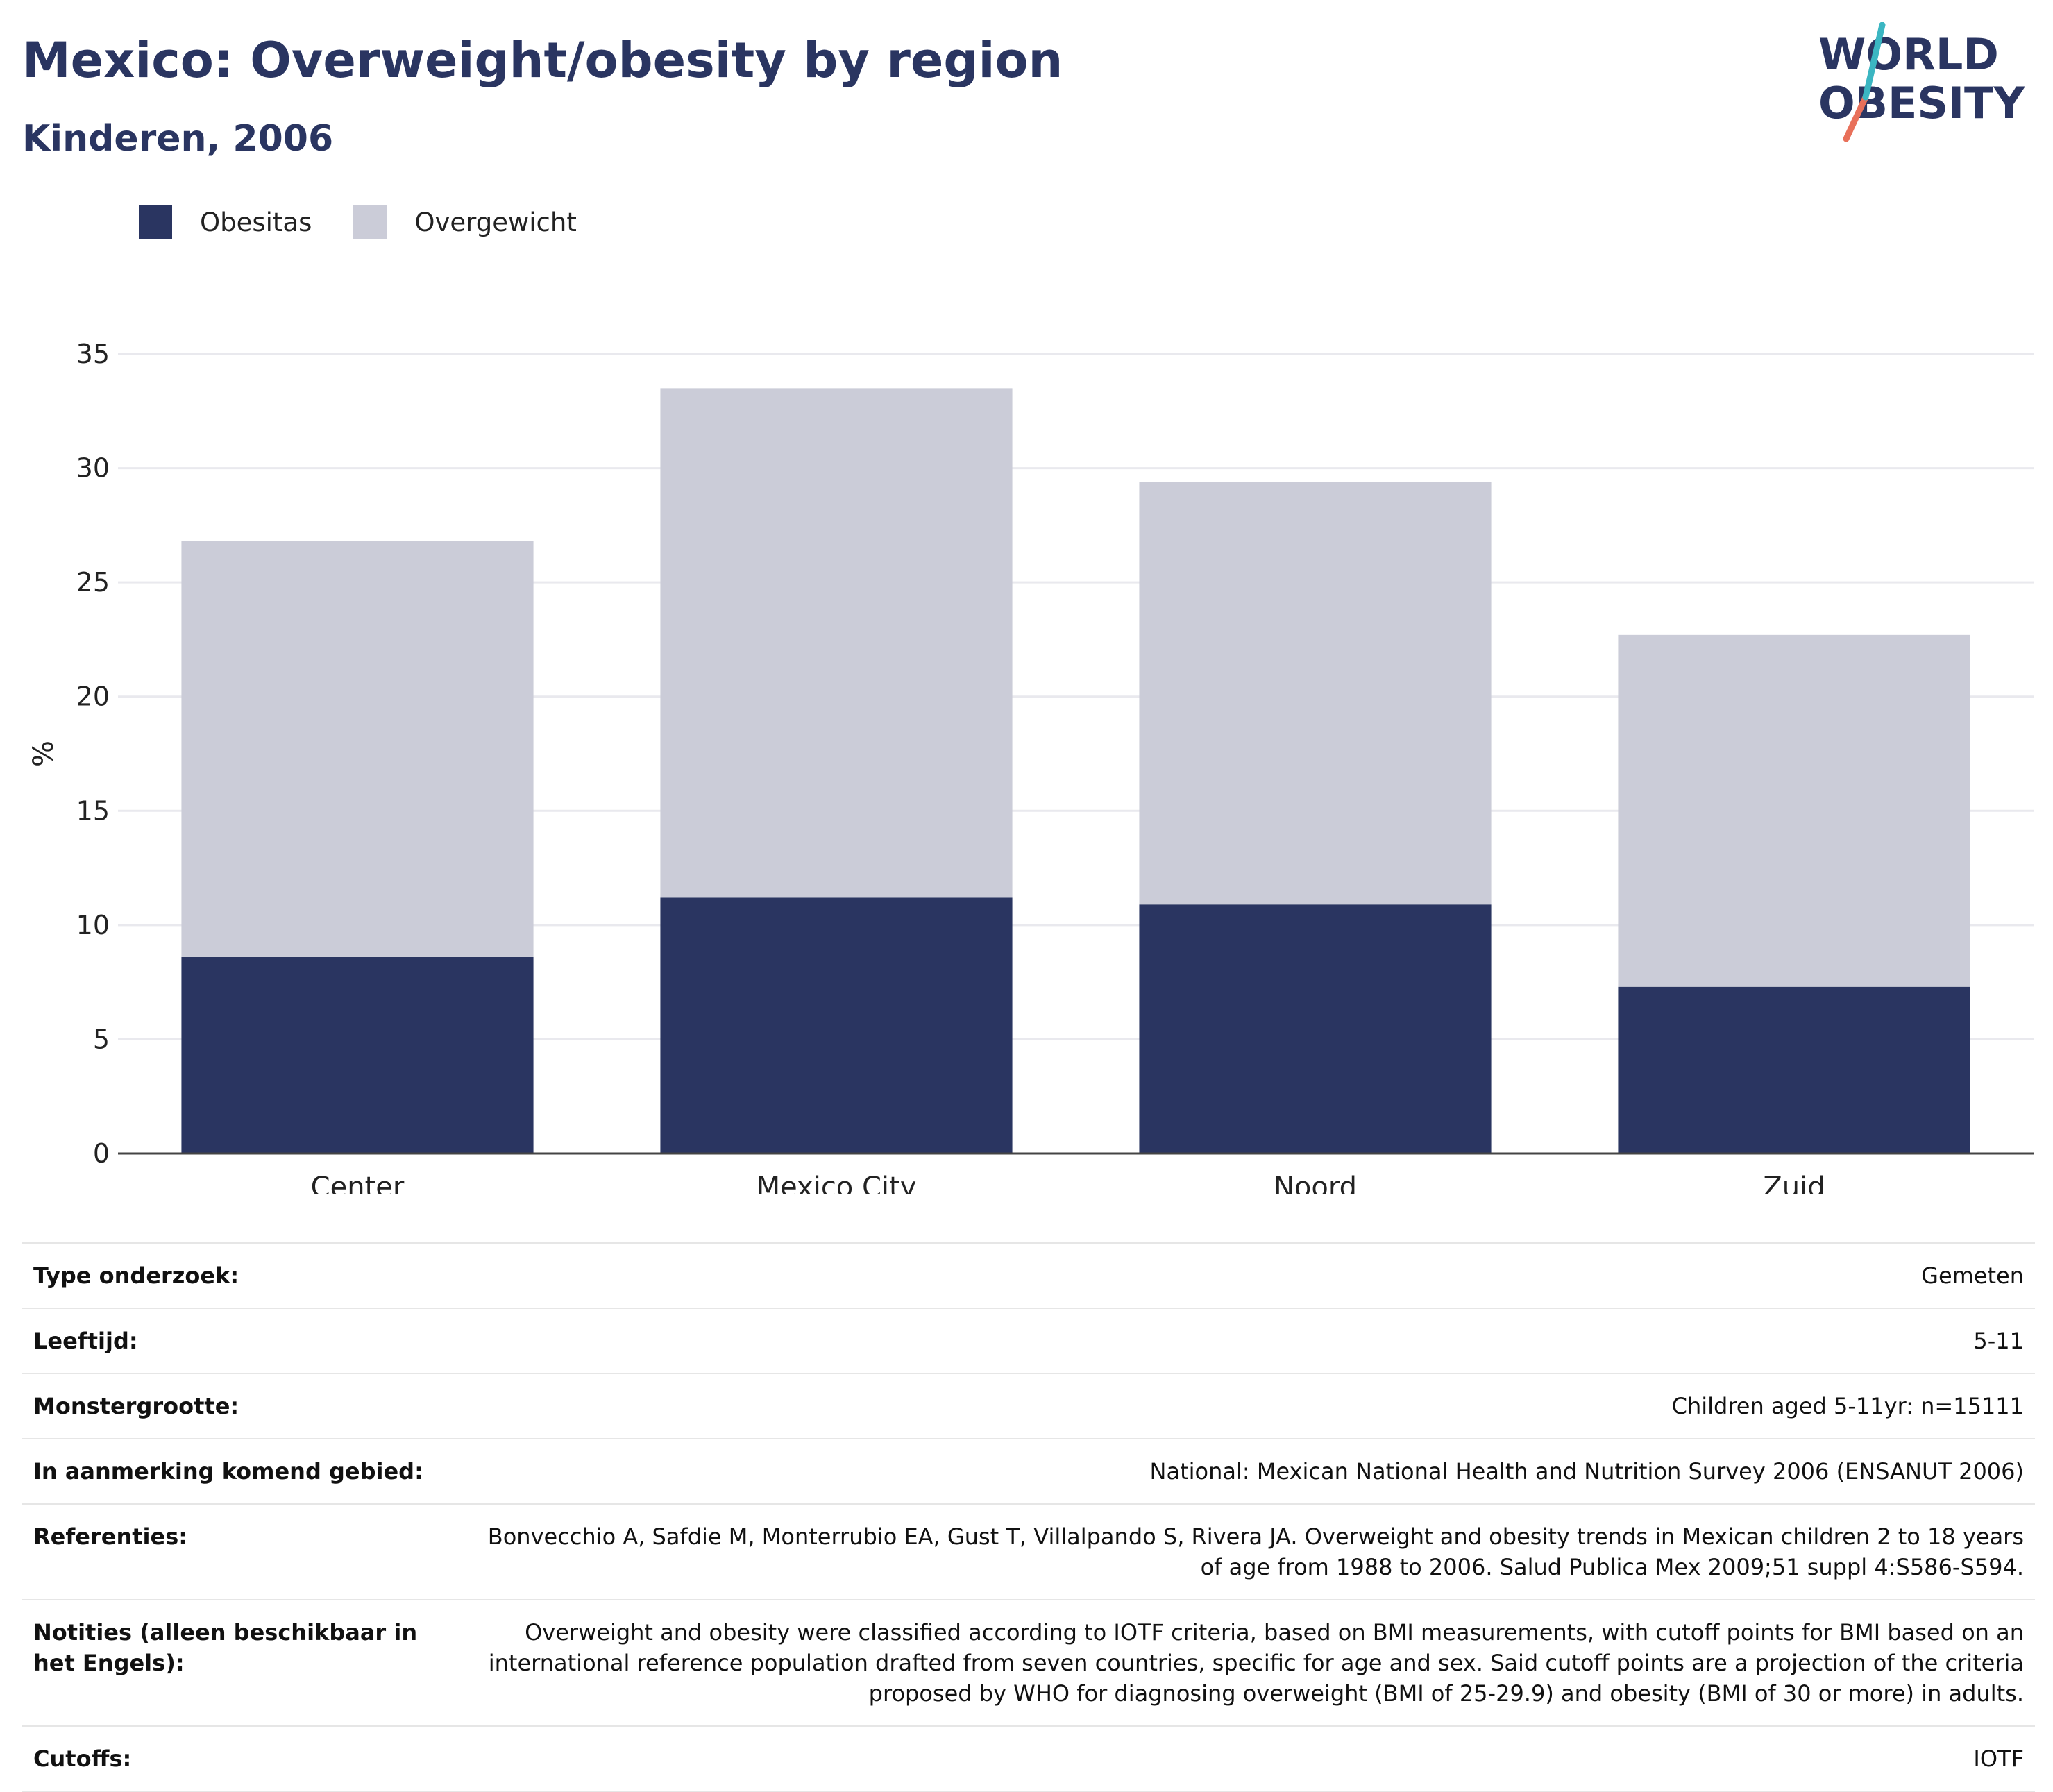 The height and width of the screenshot is (1792, 2053). I want to click on info-key: Type onderzoek:, so click(136, 1275).